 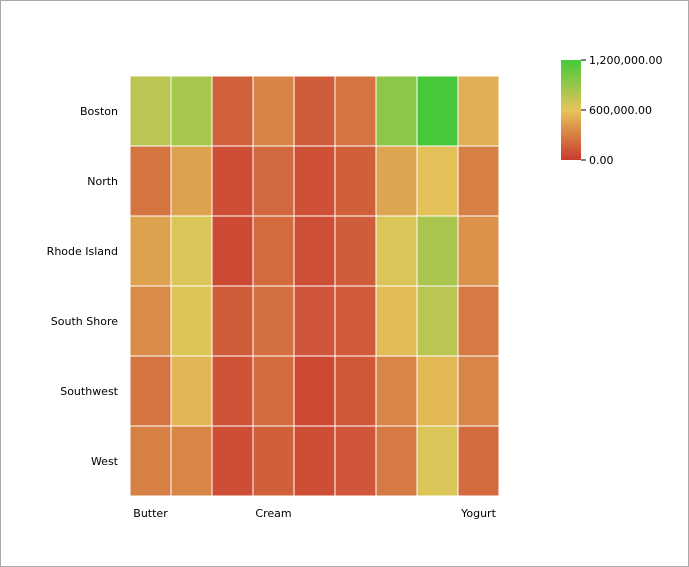 What do you see at coordinates (625, 60) in the screenshot?
I see `colorbar-tick-label: 1,200,000.00` at bounding box center [625, 60].